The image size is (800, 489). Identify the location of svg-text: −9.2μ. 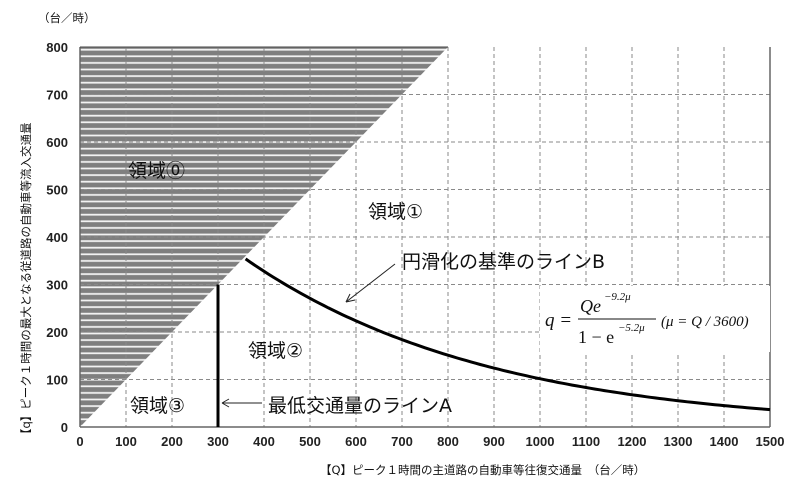
(617, 297).